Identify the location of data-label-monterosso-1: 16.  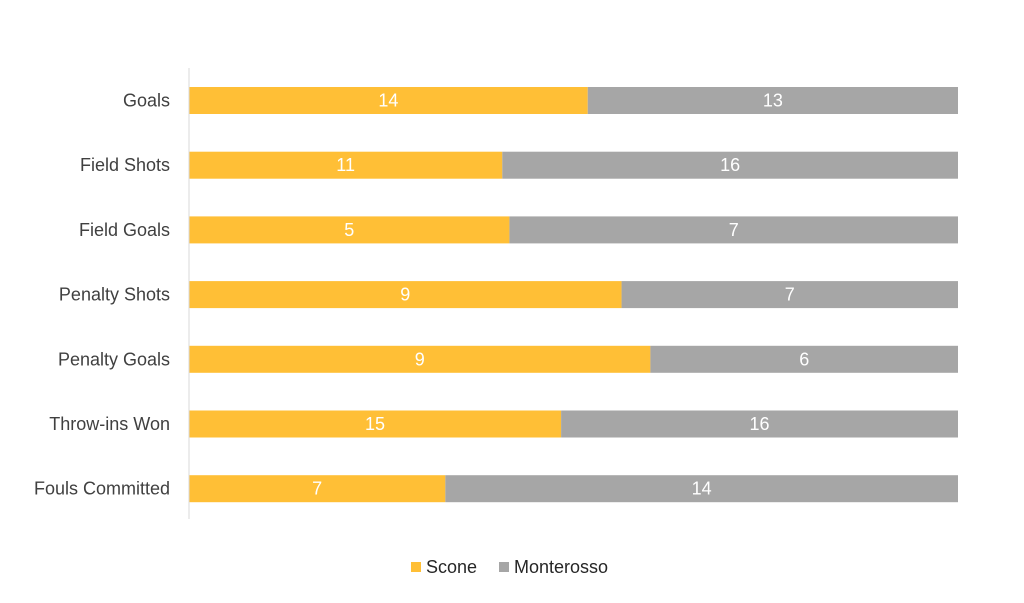
(730, 165).